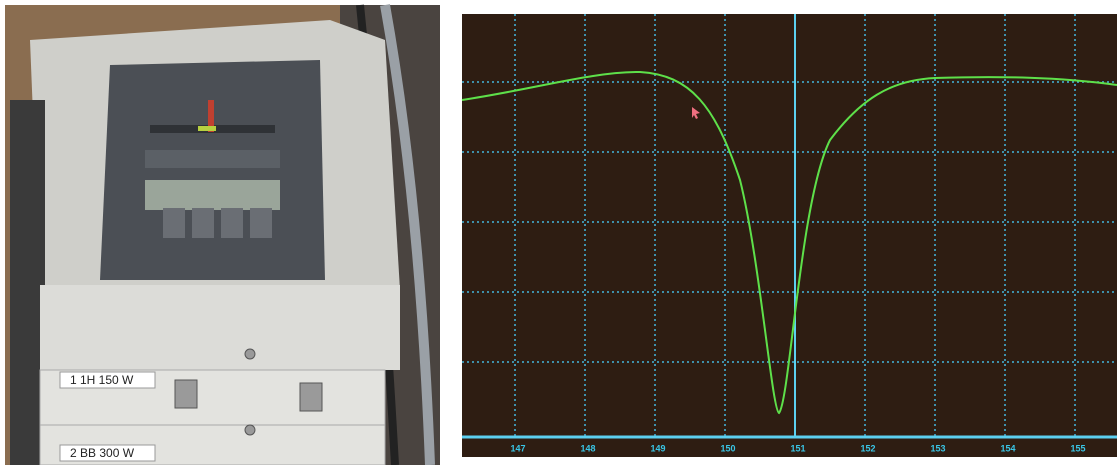 The width and height of the screenshot is (1117, 465). I want to click on x-tick-label: 150, so click(727, 448).